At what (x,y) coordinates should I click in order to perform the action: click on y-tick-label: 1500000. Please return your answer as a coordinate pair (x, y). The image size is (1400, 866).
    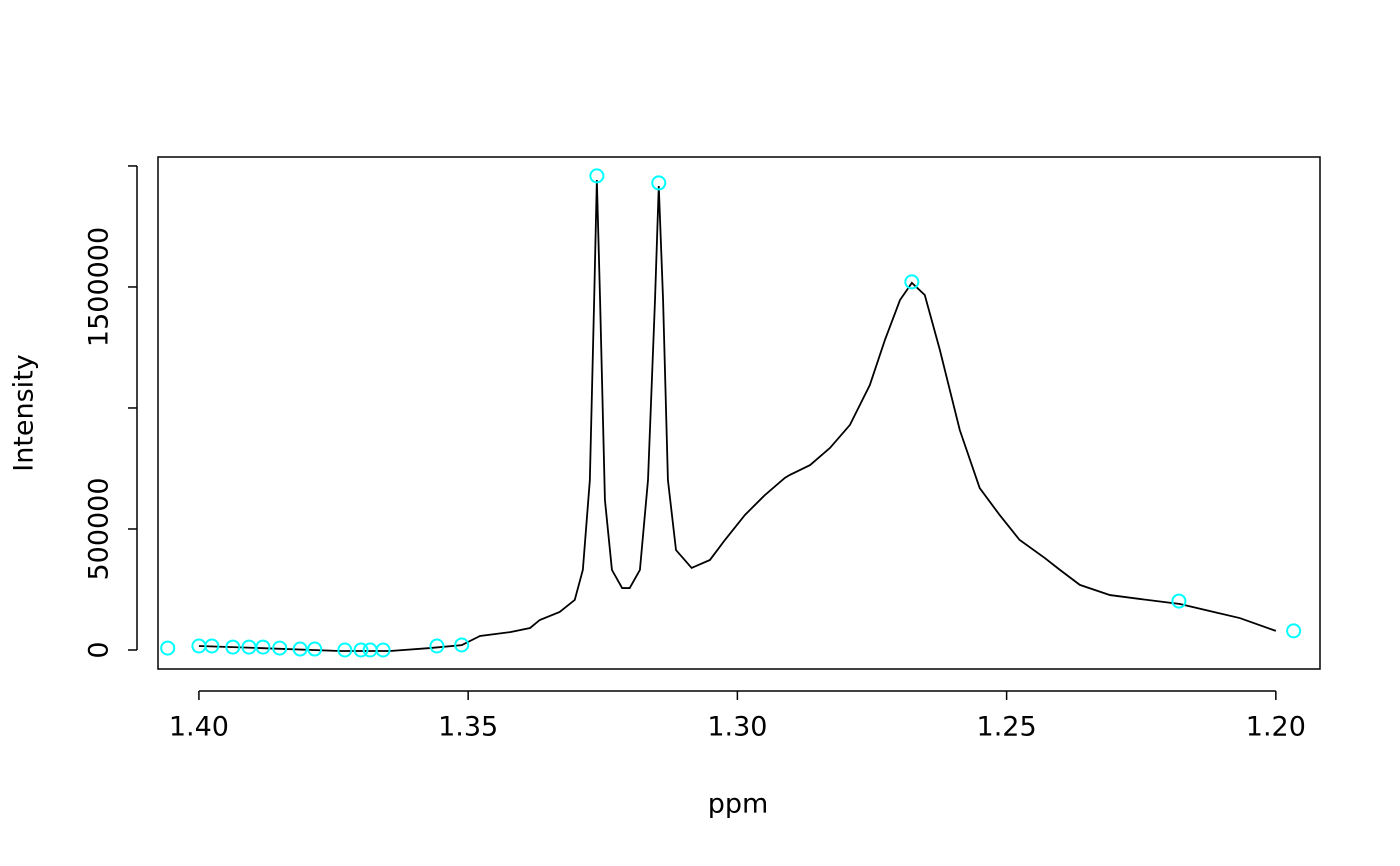
    Looking at the image, I should click on (99, 287).